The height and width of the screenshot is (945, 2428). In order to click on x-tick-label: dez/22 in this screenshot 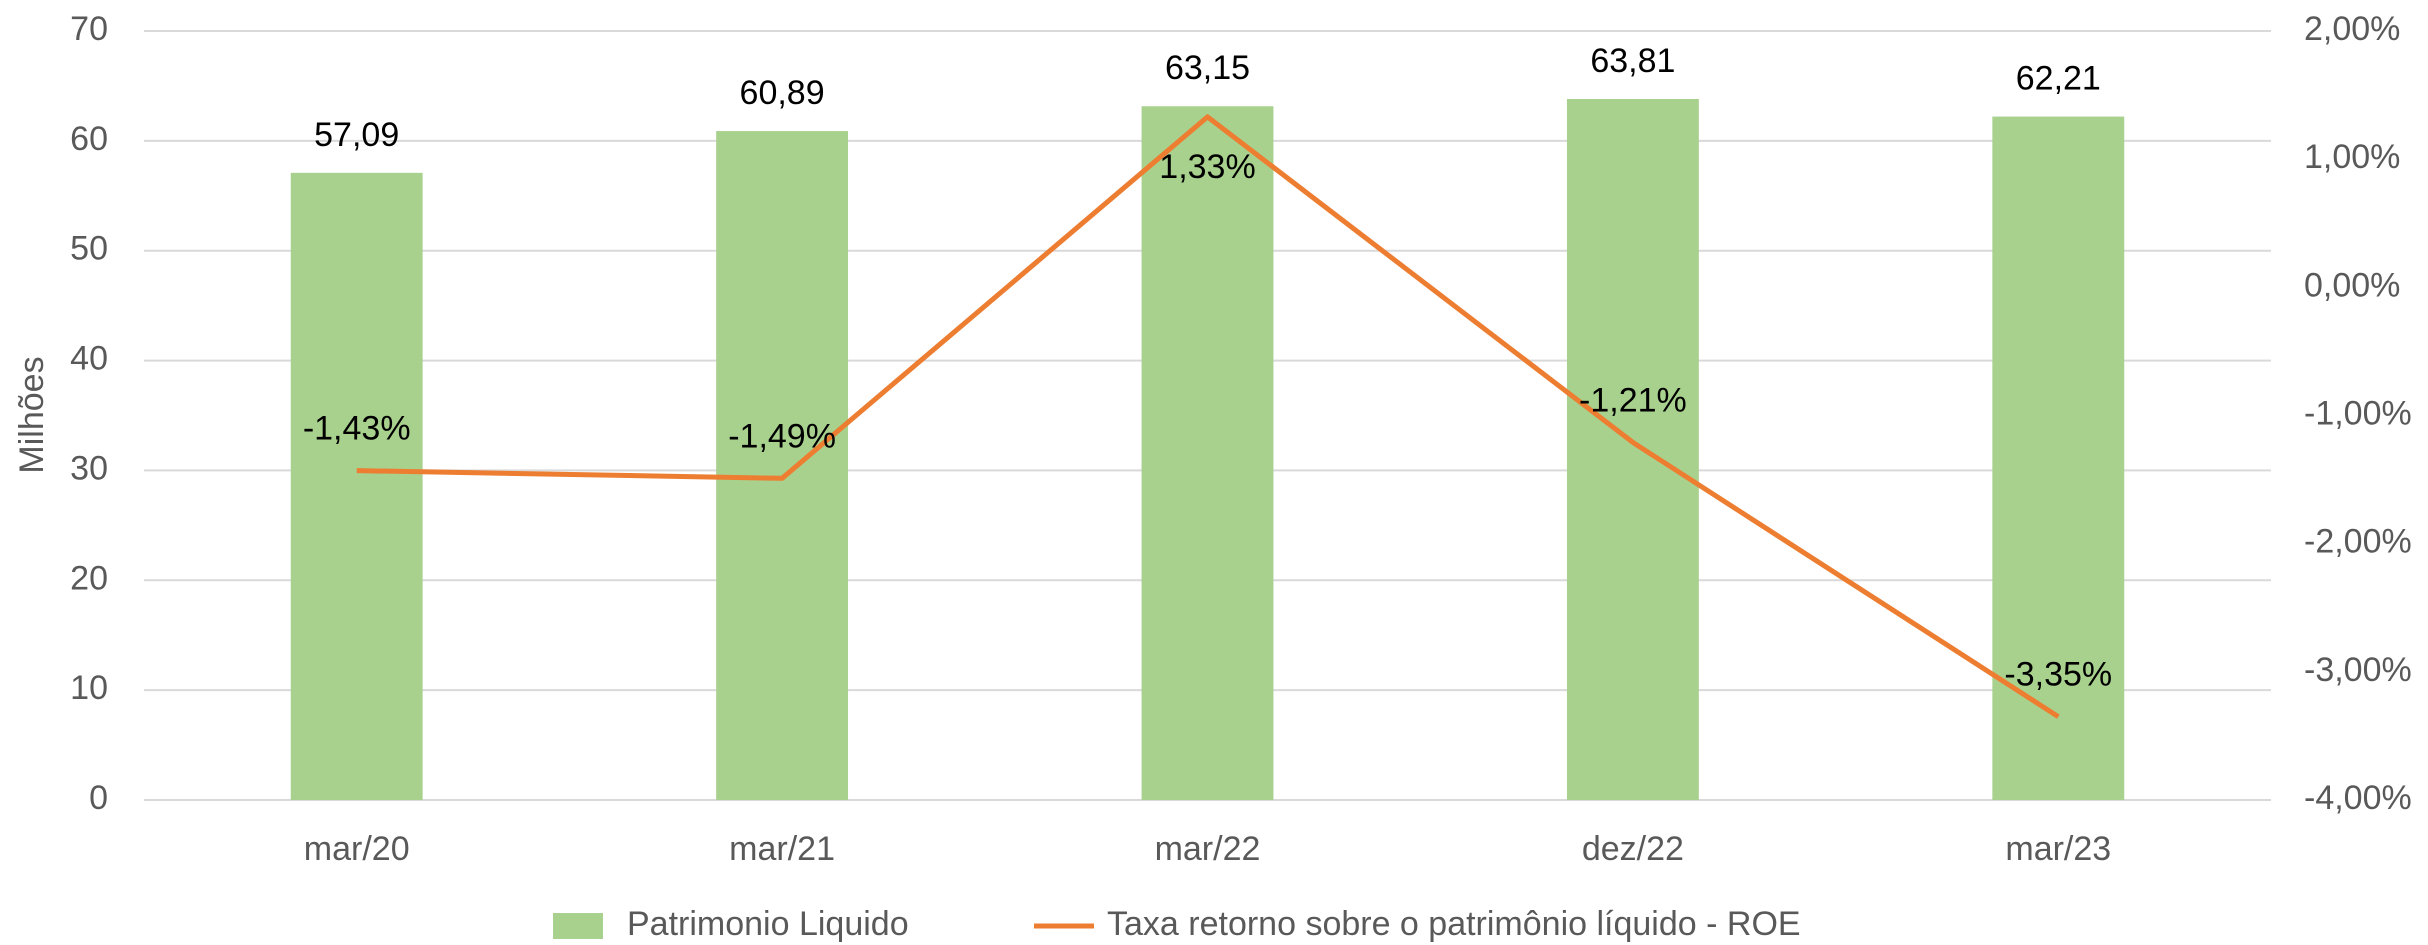, I will do `click(1633, 849)`.